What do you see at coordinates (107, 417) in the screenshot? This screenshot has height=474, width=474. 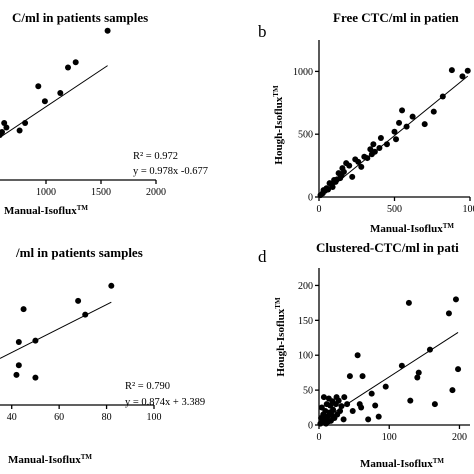 I see `panel-c-x-tick-label: 80` at bounding box center [107, 417].